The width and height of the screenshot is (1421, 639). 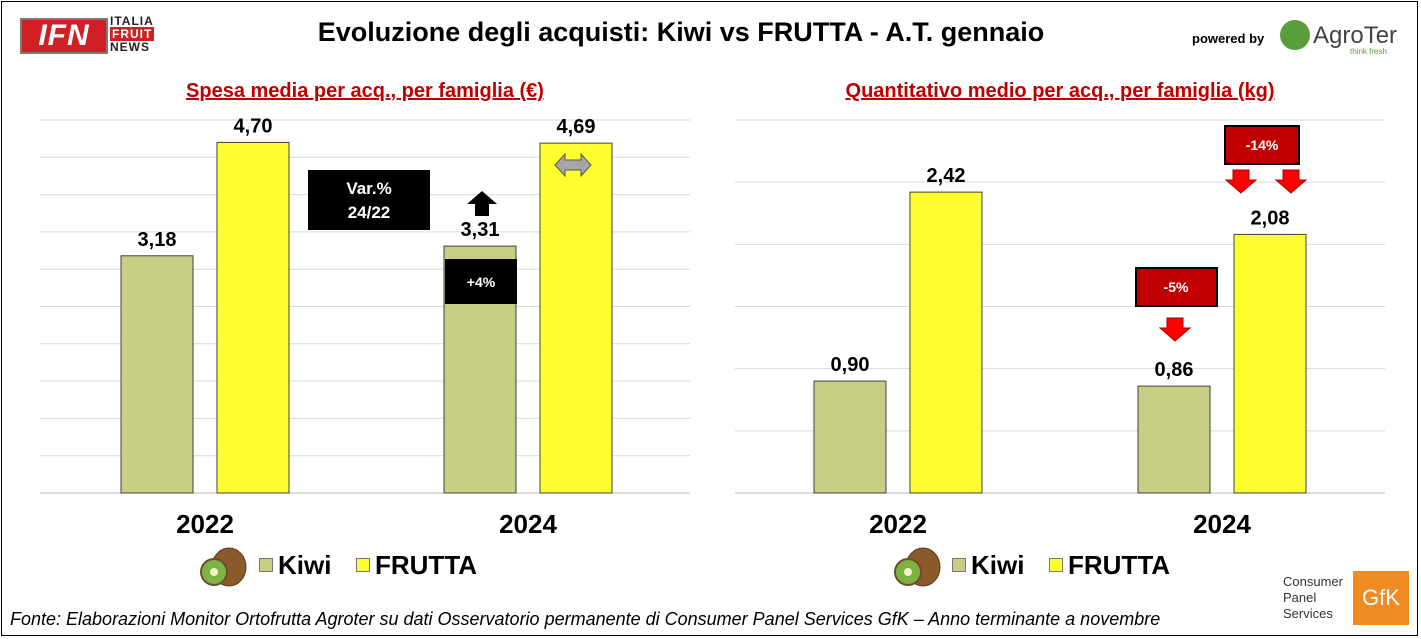 I want to click on frutta-decline-box, so click(x=1262, y=145).